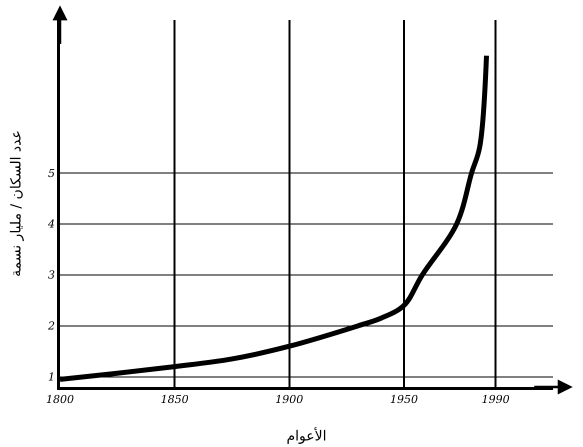 The height and width of the screenshot is (447, 583). What do you see at coordinates (51, 224) in the screenshot?
I see `y-tick-label: 4` at bounding box center [51, 224].